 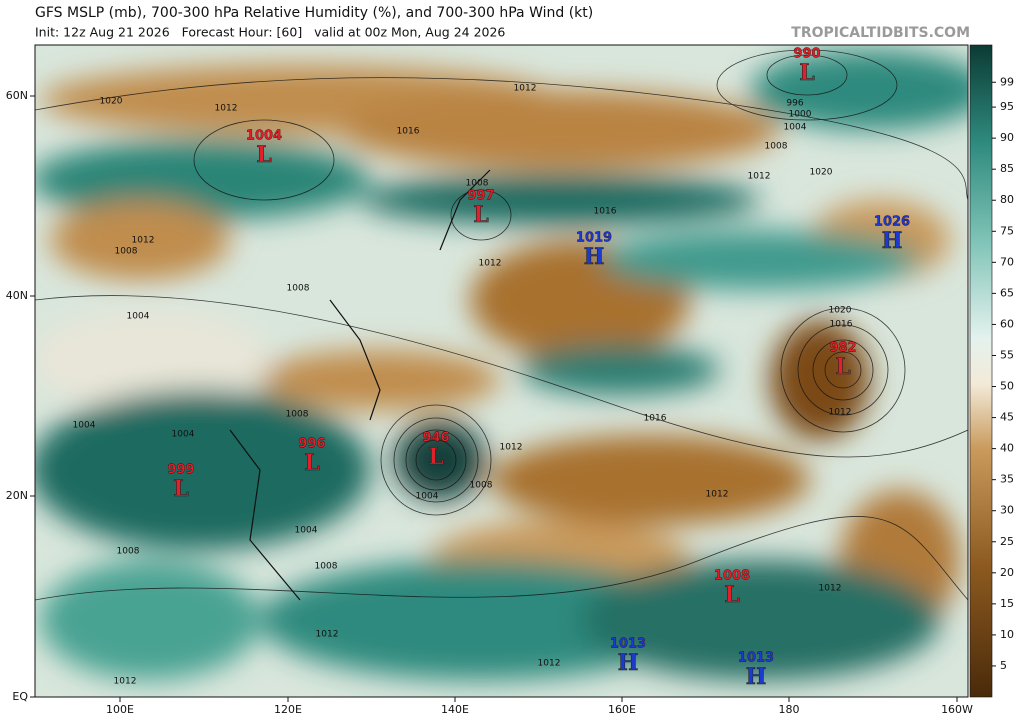 What do you see at coordinates (800, 115) in the screenshot?
I see `isobar-label: 1000` at bounding box center [800, 115].